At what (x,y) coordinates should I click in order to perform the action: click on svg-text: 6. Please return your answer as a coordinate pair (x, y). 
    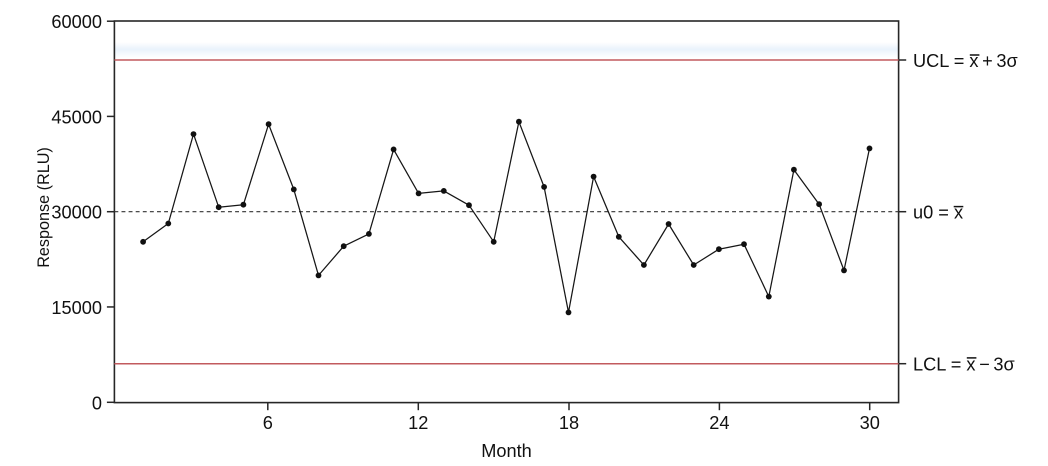
    Looking at the image, I should click on (268, 423).